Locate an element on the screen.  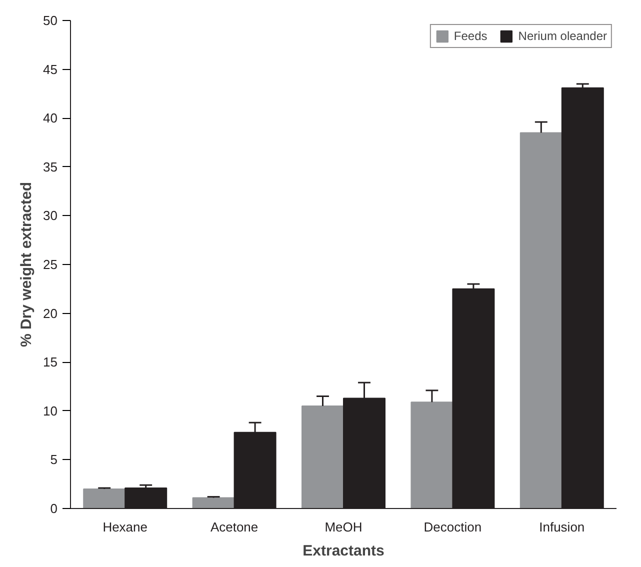
y-tick-label: 35 is located at coordinates (50, 166).